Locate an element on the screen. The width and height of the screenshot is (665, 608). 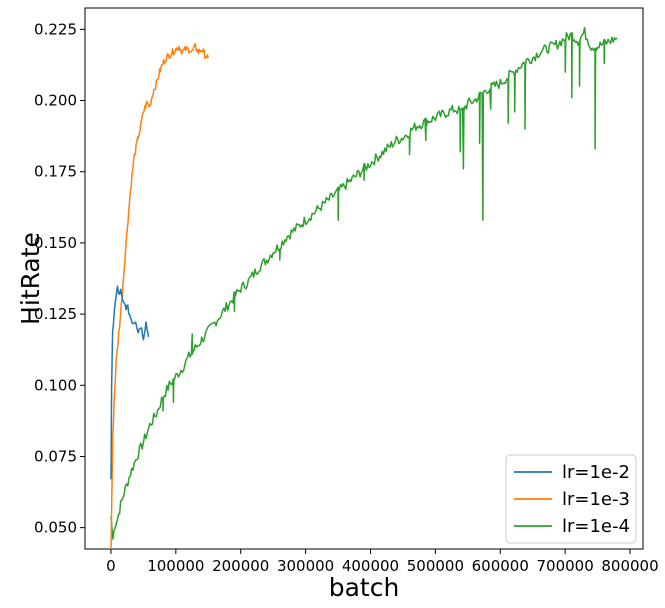
y-tick-label: 0.125 is located at coordinates (55, 314).